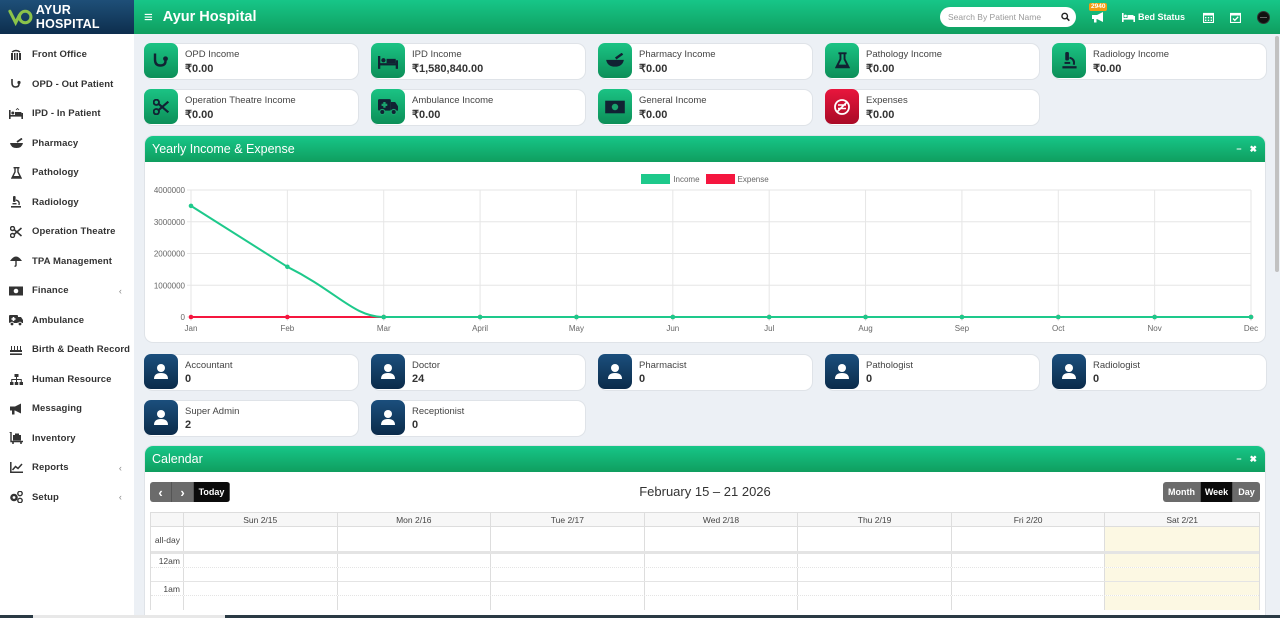 Image resolution: width=1280 pixels, height=618 pixels. Describe the element at coordinates (705, 61) in the screenshot. I see `income-card-pharmacy: Pharmacy Income ₹0.00` at that location.